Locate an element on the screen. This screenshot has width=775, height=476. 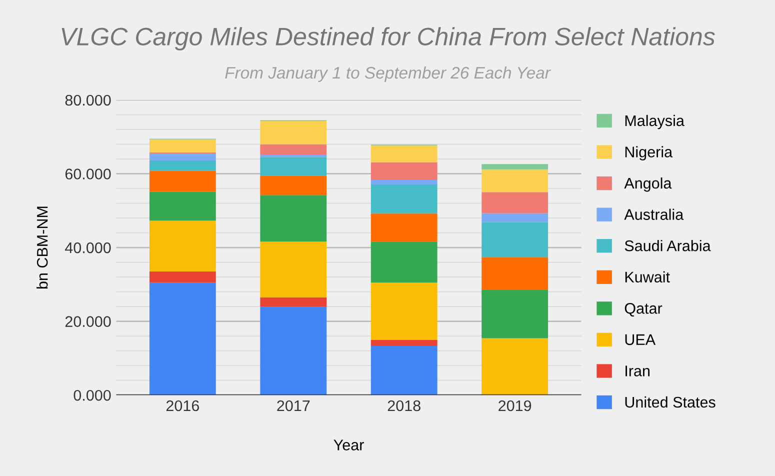
chart-subtitle: From January 1 to September 26 Each Year is located at coordinates (388, 74).